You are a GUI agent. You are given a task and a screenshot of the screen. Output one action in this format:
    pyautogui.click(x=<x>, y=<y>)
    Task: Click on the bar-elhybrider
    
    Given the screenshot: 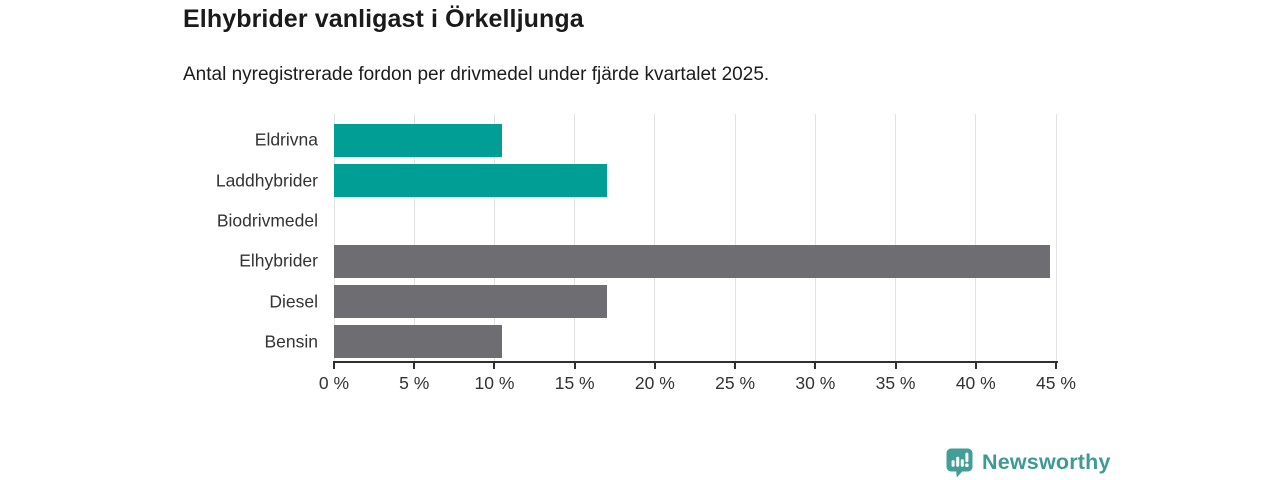 What is the action you would take?
    pyautogui.click(x=692, y=261)
    